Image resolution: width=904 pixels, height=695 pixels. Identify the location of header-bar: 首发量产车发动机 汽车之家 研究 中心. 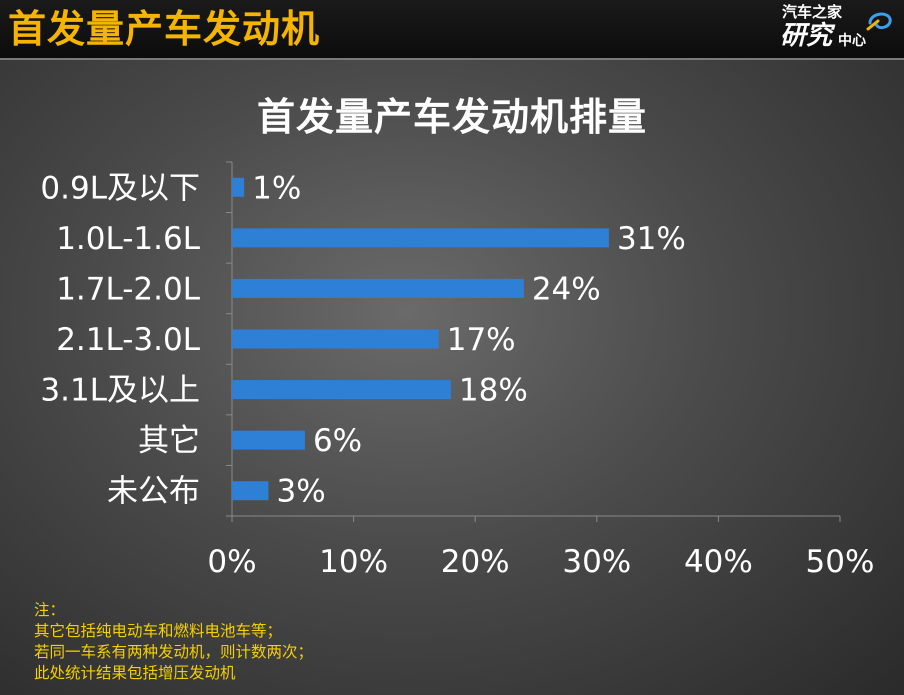
(452, 30).